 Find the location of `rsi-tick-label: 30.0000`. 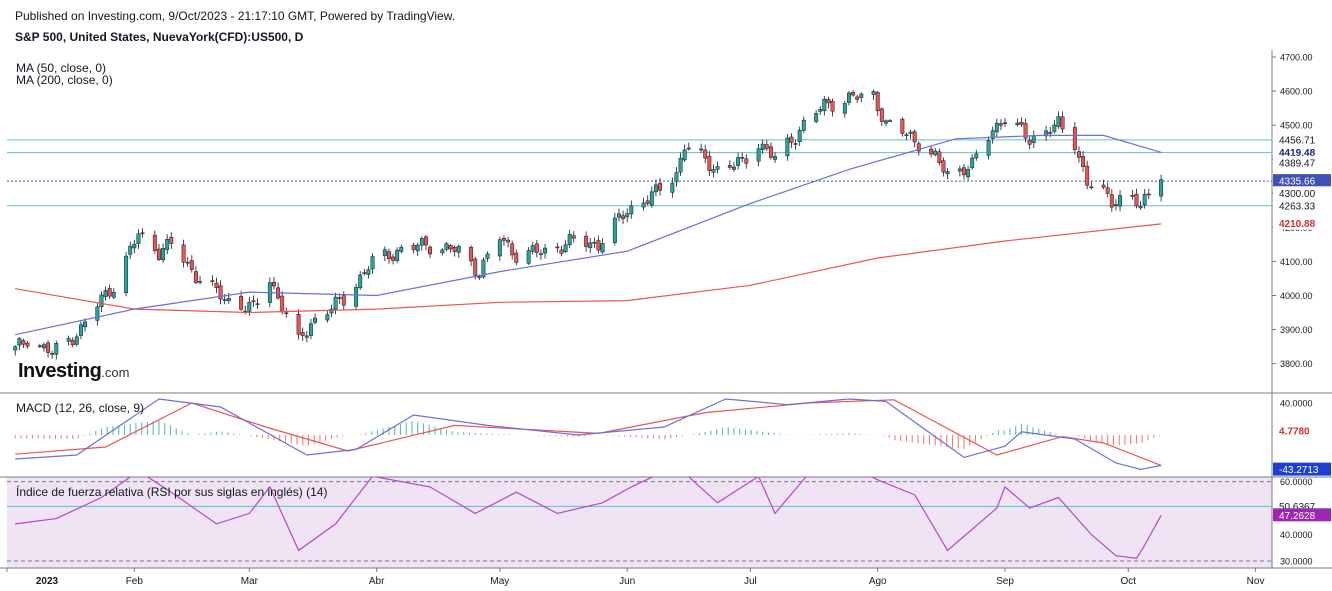

rsi-tick-label: 30.0000 is located at coordinates (1296, 562).